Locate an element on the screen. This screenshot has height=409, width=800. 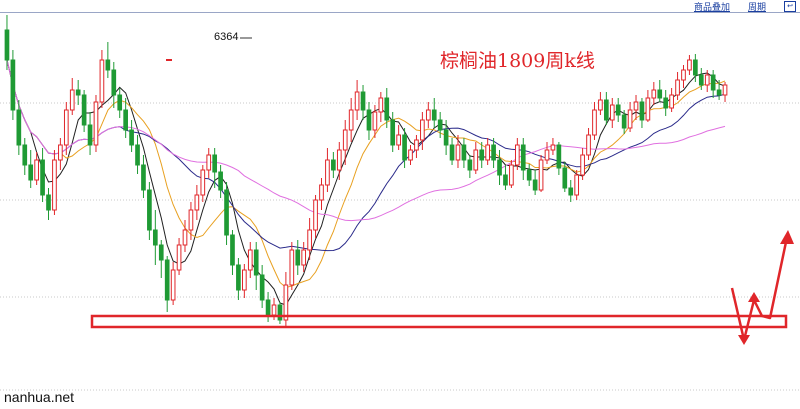
support-zone-box is located at coordinates (439, 321).